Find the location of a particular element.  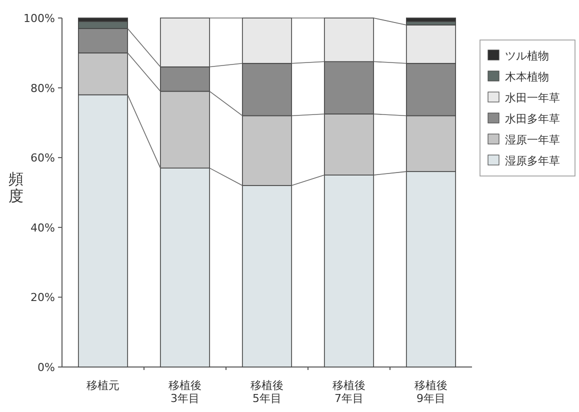

legend-label: 湿原一年草 is located at coordinates (532, 140).